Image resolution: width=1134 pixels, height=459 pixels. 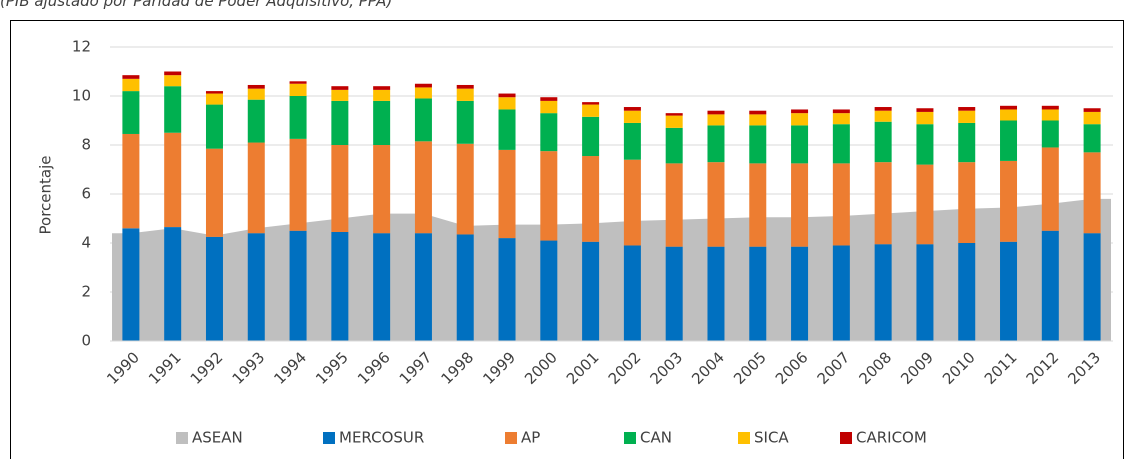 I want to click on x-tick-label: 2012, so click(x=1043, y=368).